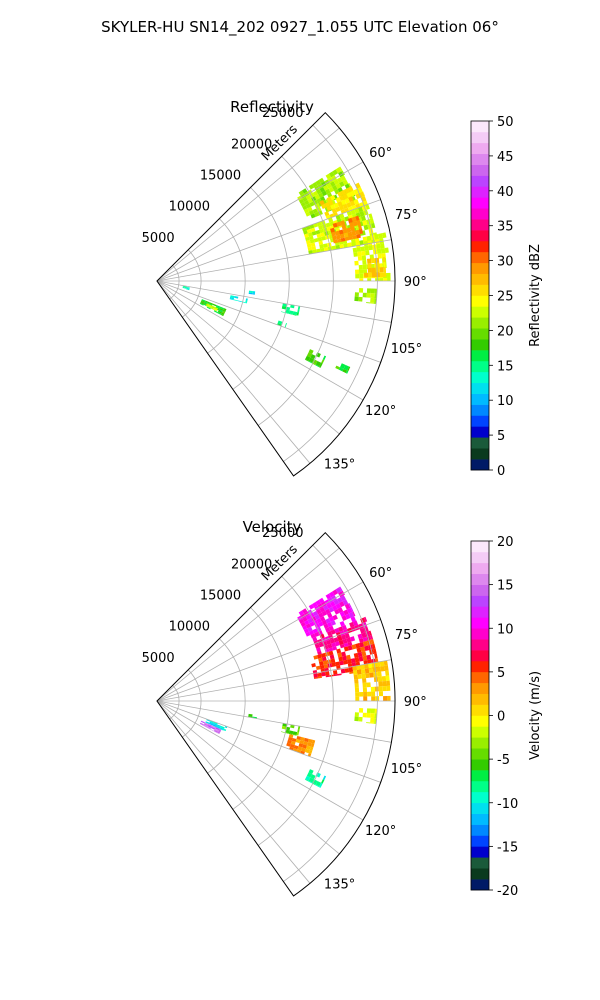  Describe the element at coordinates (158, 238) in the screenshot. I see `range-tick-label: 5000` at that location.